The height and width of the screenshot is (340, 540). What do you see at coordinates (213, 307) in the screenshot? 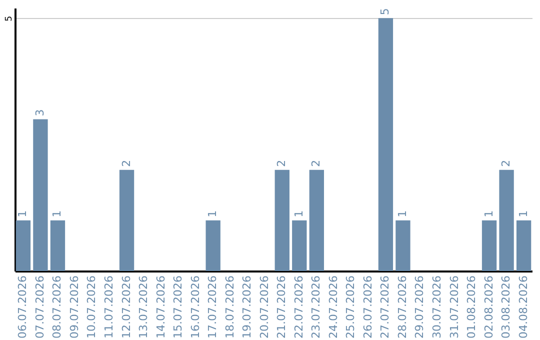
I see `x-tick-label: 17.07.2026` at bounding box center [213, 307].